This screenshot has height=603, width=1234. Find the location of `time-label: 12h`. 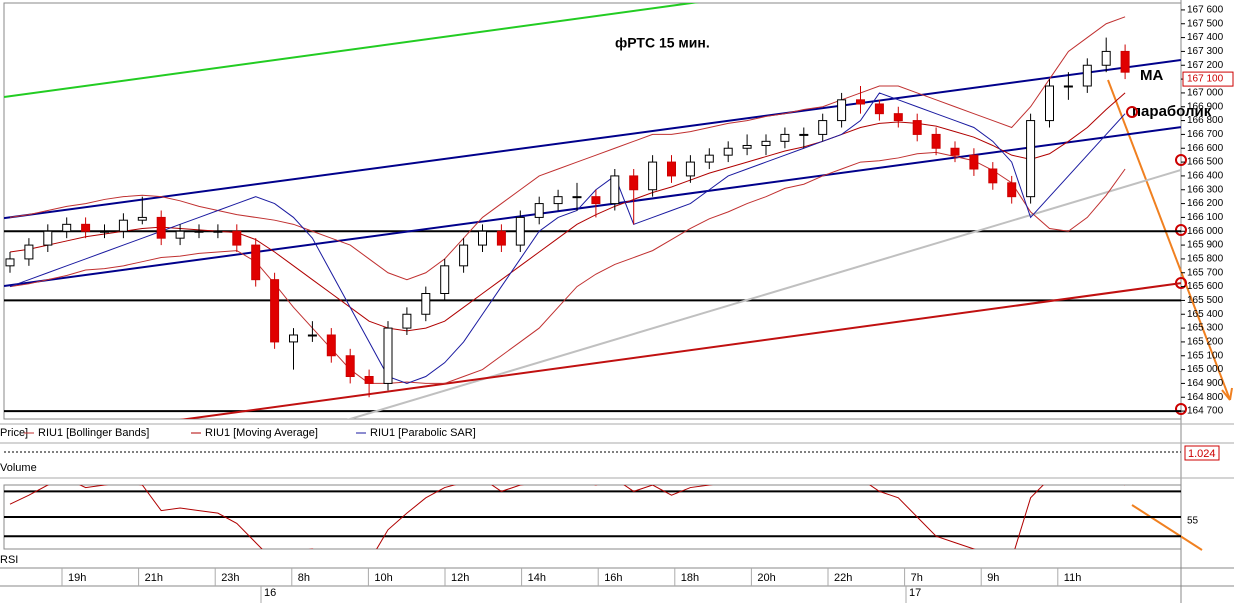

time-label: 12h is located at coordinates (460, 578).